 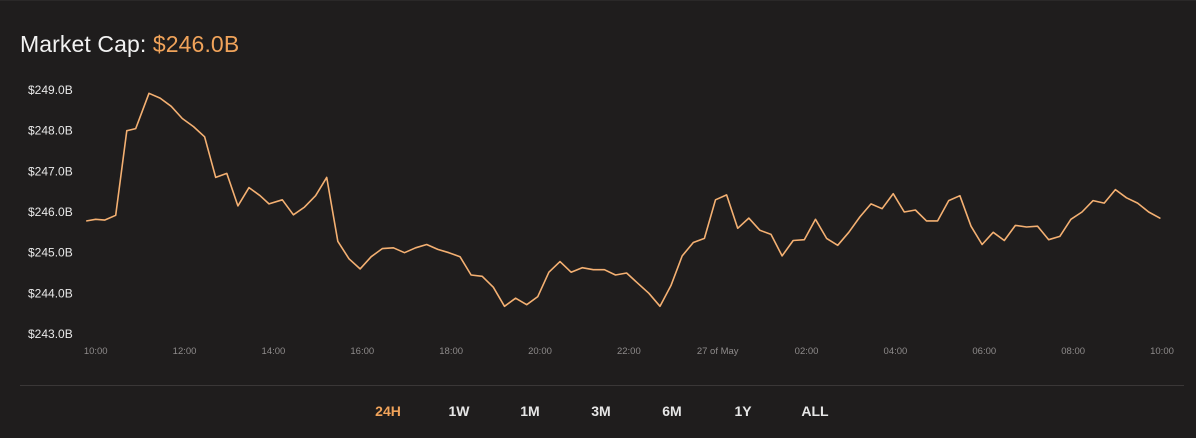 I want to click on divider, so click(x=602, y=385).